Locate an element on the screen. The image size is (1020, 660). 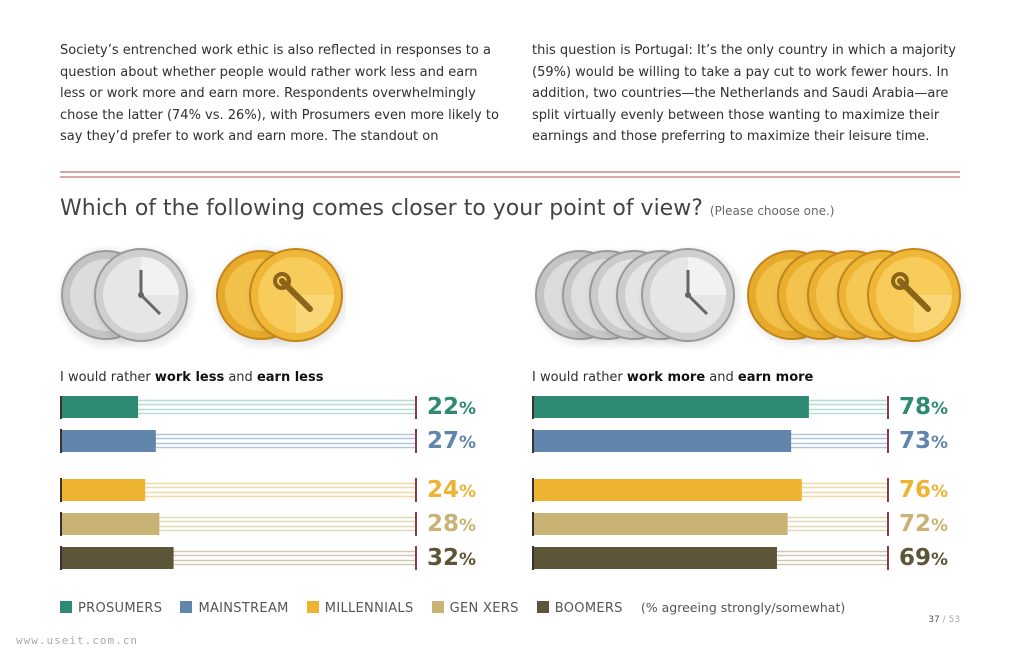
value-label-mainstream: 73% is located at coordinates (923, 442).